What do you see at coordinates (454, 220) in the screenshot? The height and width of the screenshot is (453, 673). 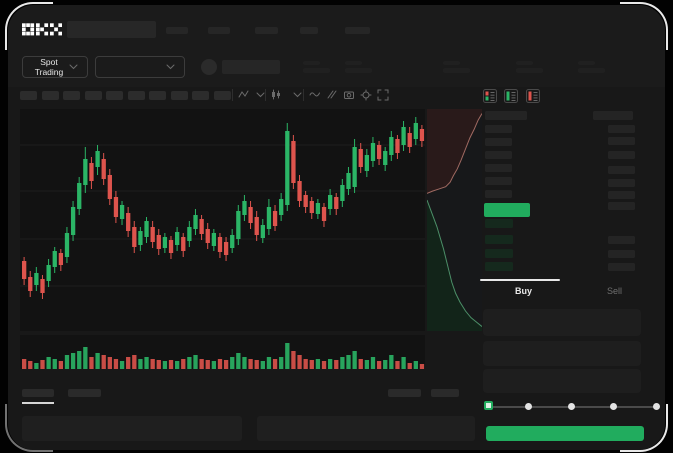 I see `depth-chart` at bounding box center [454, 220].